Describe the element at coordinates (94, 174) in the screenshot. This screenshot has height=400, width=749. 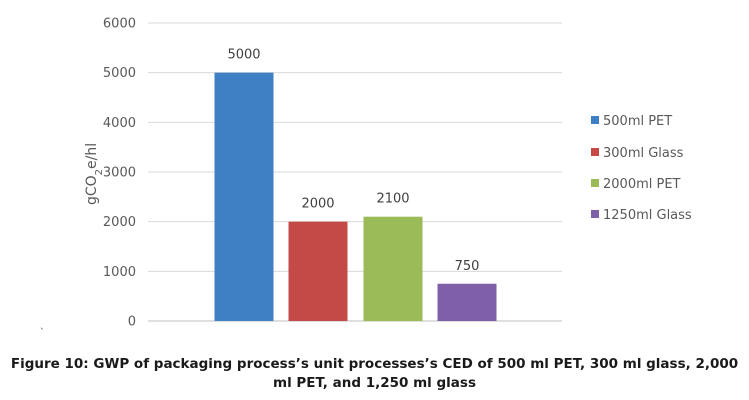
I see `y-axis-label: gCO2e/hl` at that location.